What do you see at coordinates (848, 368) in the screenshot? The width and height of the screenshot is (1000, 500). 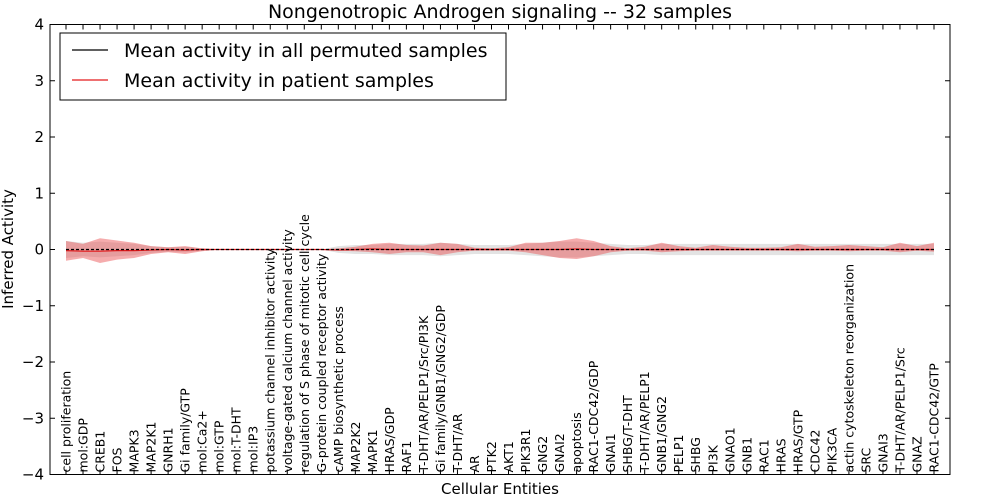 I see `x-tick-label: actin cytoskeleton reorganization` at bounding box center [848, 368].